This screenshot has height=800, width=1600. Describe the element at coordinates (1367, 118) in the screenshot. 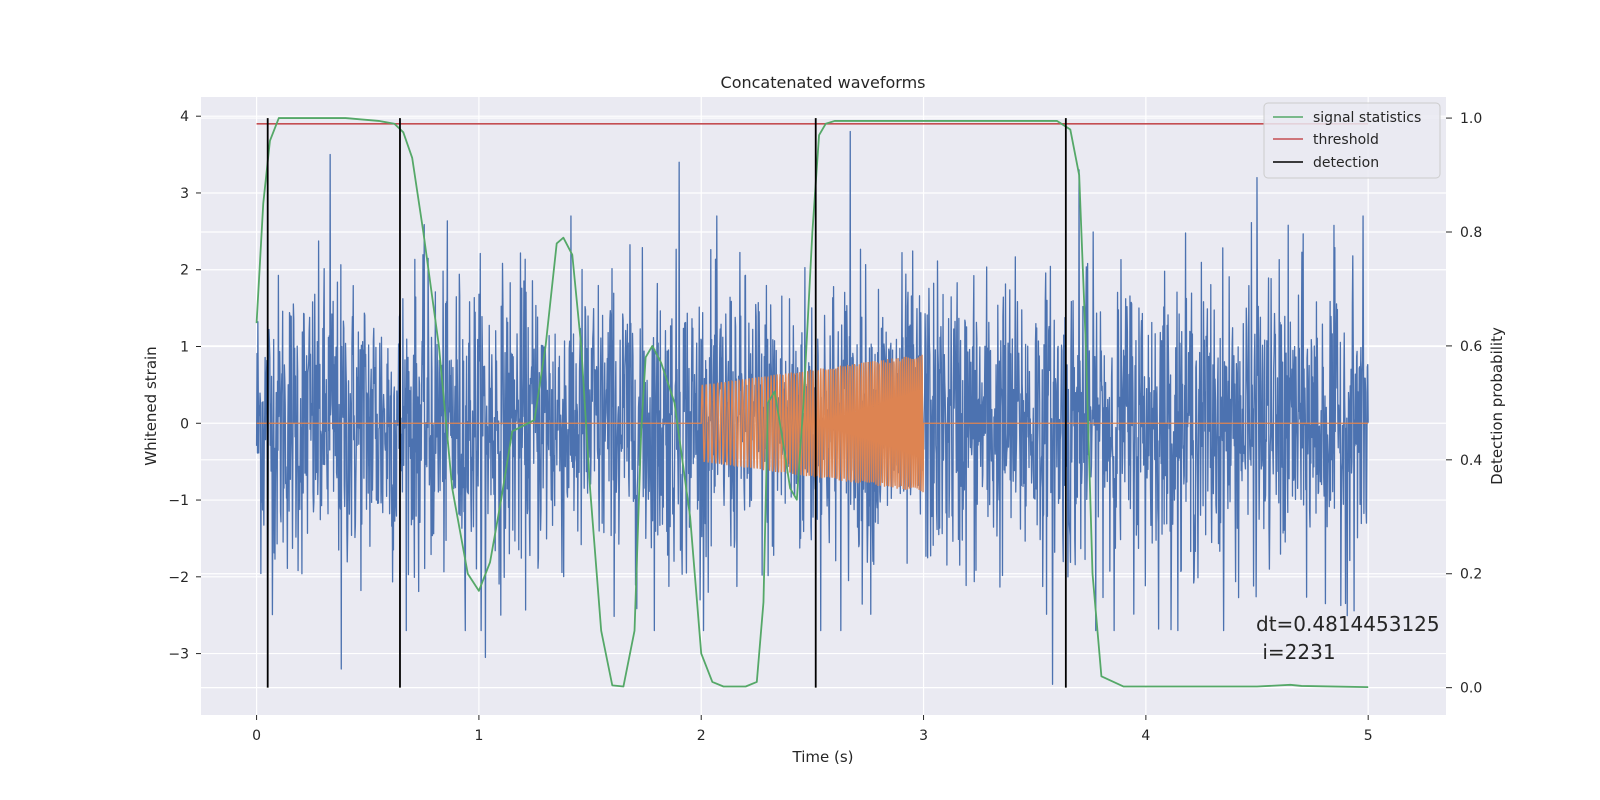

I see `legend-label-signal-statistics: signal statistics` at that location.